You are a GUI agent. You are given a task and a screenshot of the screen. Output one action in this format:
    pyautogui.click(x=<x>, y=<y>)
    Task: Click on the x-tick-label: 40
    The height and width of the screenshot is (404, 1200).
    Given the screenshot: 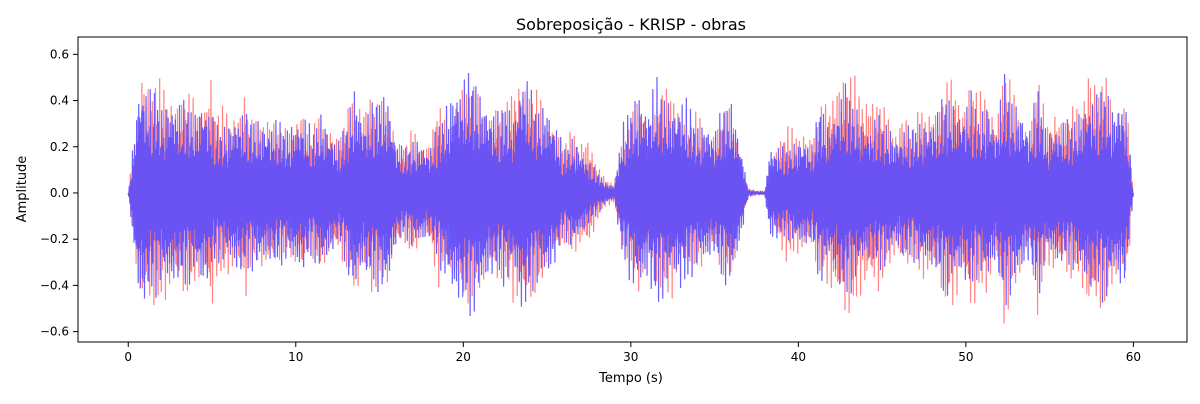 What is the action you would take?
    pyautogui.click(x=798, y=357)
    